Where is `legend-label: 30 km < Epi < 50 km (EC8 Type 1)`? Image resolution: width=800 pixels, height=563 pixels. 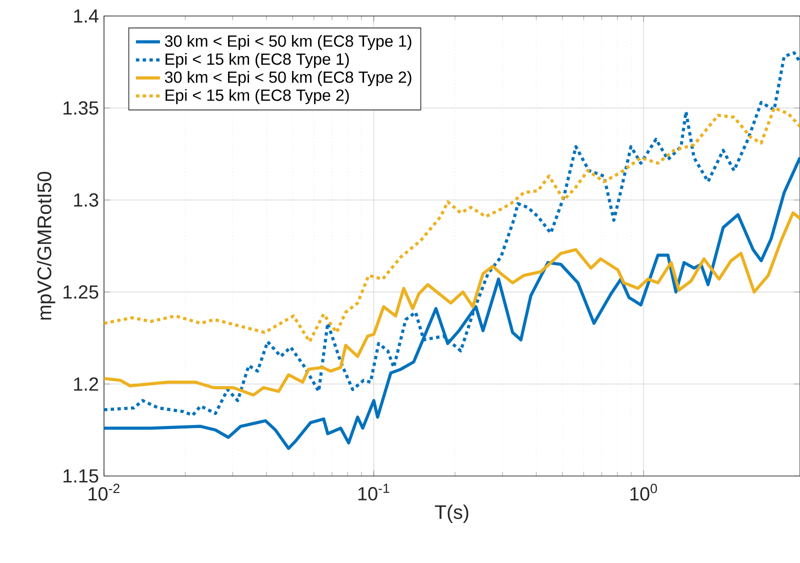 legend-label: 30 km < Epi < 50 km (EC8 Type 1) is located at coordinates (288, 42).